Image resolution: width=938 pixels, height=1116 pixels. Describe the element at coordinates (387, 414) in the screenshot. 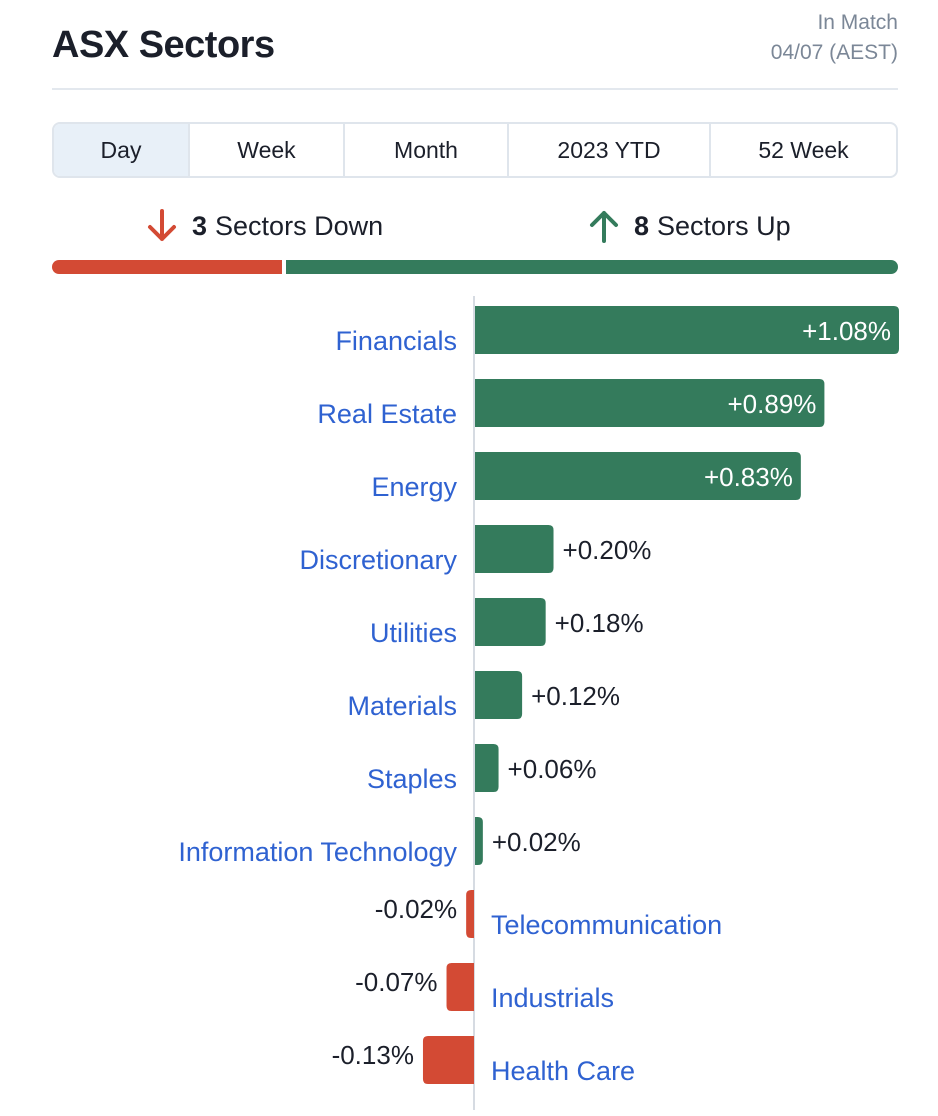

I see `sector-label: Real Estate` at that location.